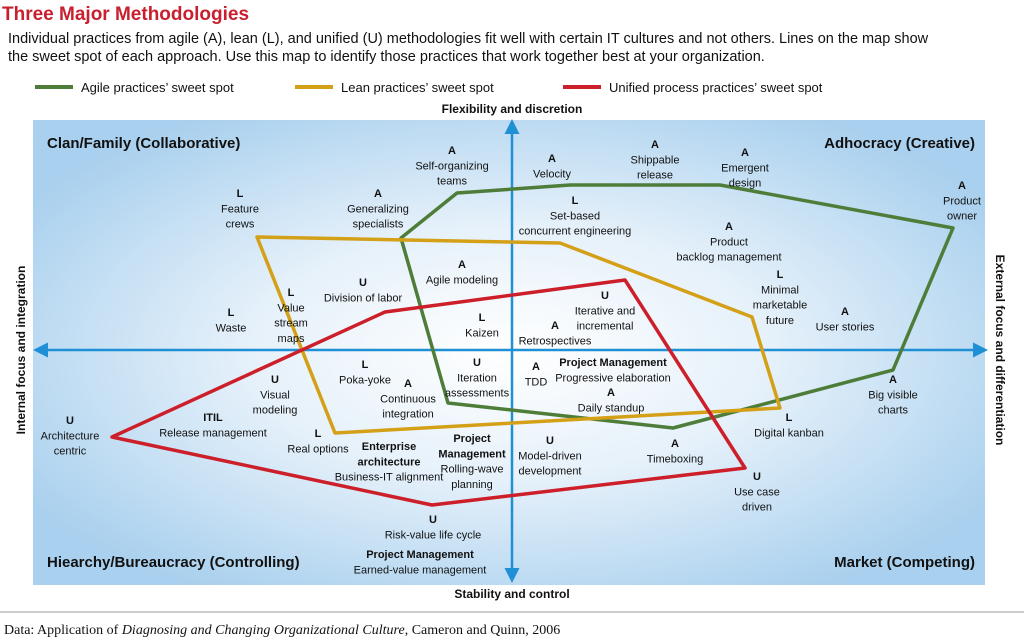 The image size is (1024, 644). What do you see at coordinates (536, 374) in the screenshot?
I see `practice: A TDD` at bounding box center [536, 374].